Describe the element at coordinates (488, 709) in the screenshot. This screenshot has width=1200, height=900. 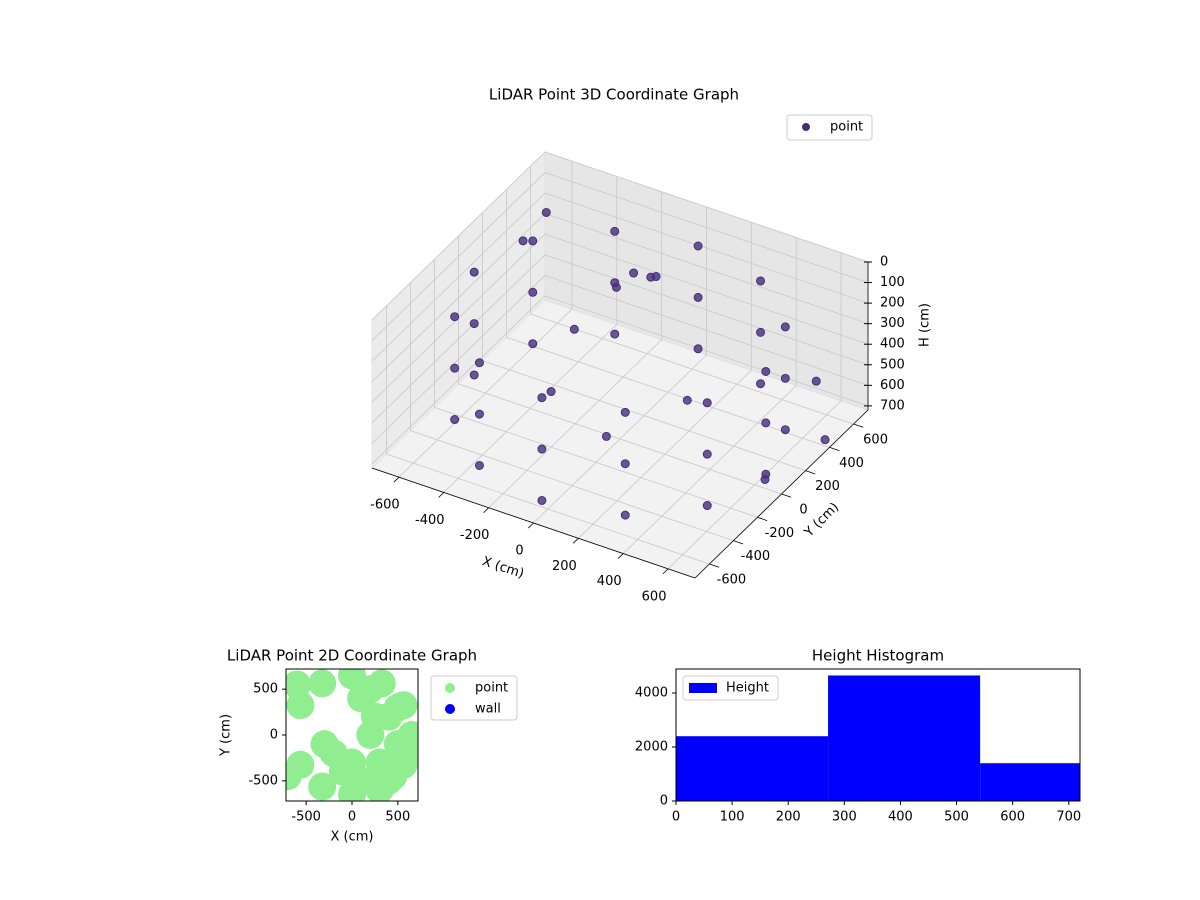
I see `legend-label: wall` at that location.